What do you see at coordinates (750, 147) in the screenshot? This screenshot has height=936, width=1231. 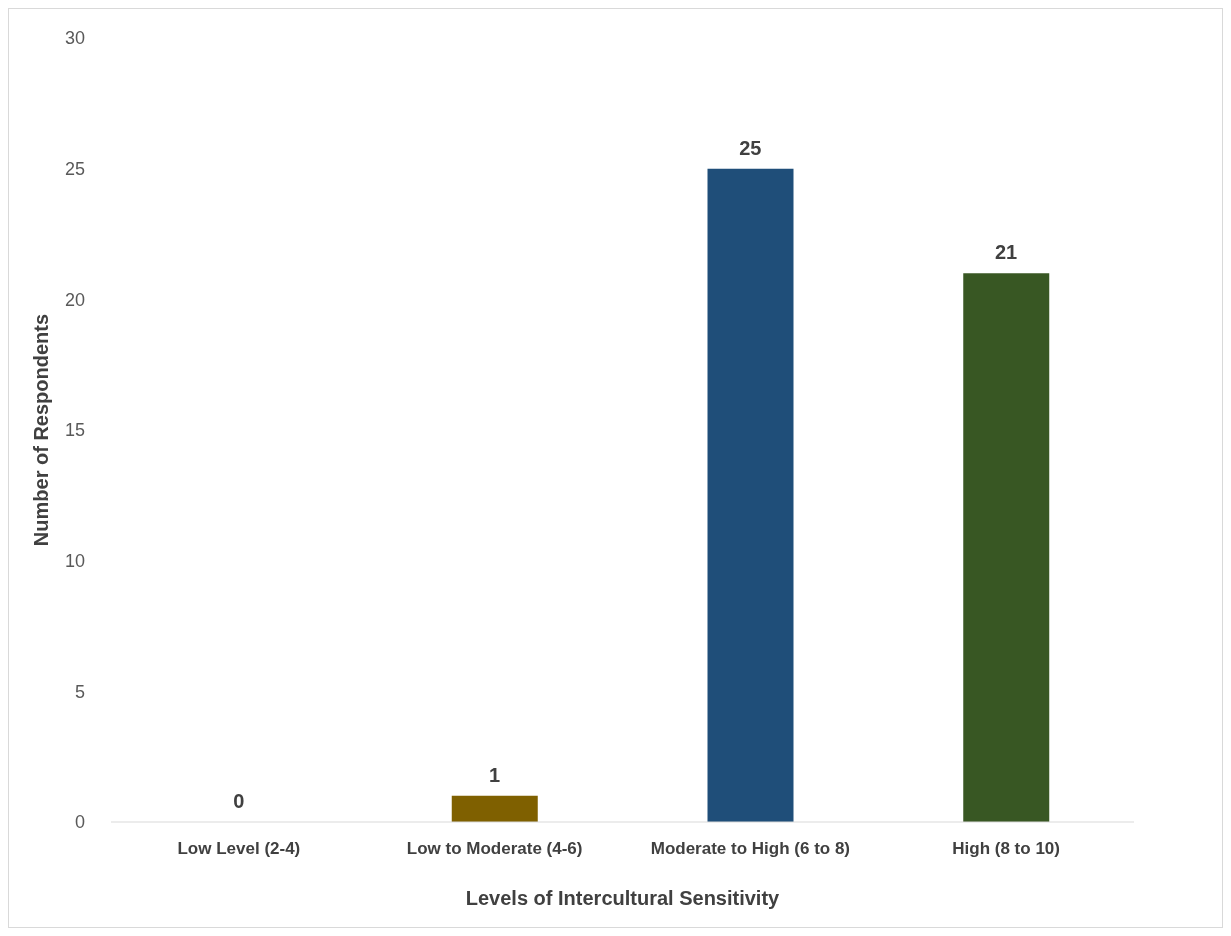 I see `data-label: 25` at bounding box center [750, 147].